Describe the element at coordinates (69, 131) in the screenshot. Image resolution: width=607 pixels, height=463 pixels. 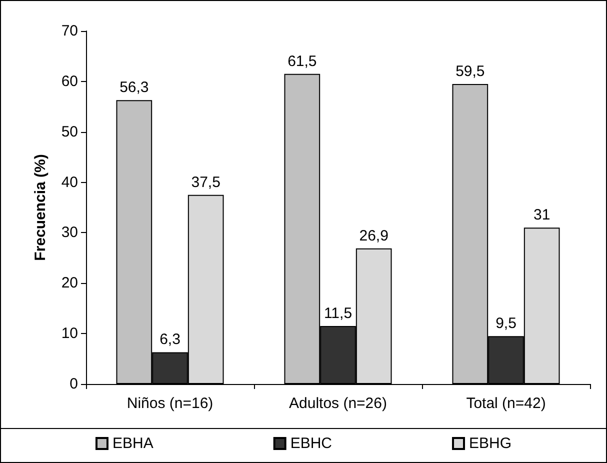
I see `y-tick-label: 50` at that location.